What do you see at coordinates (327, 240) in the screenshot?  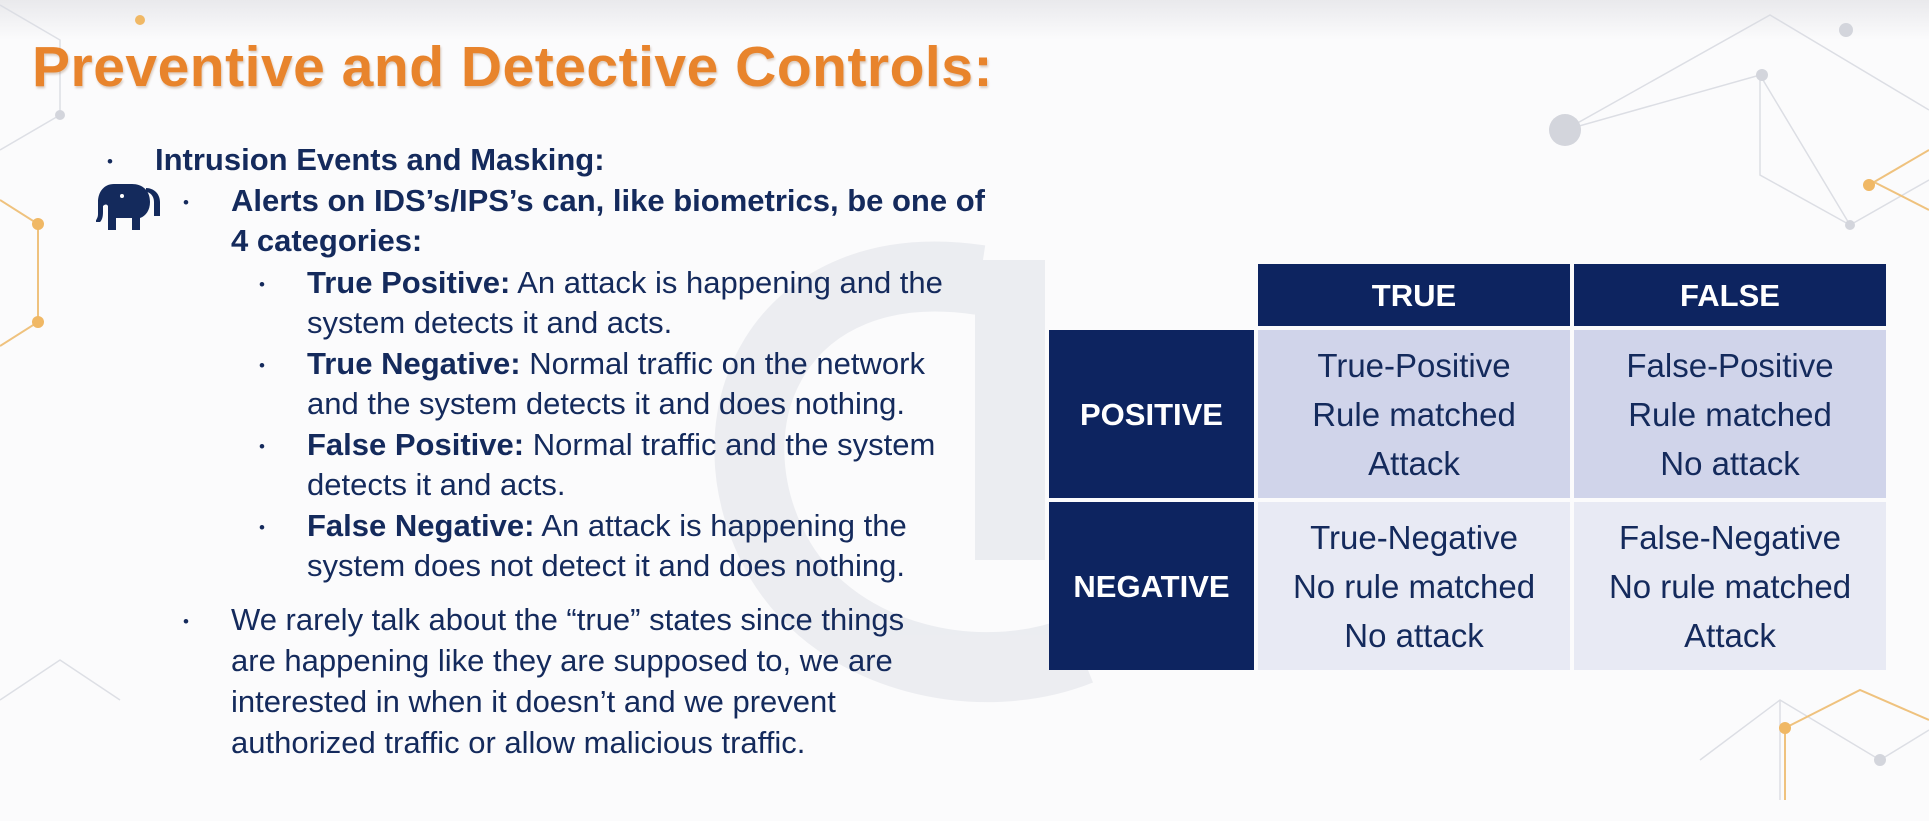 I see `alerts-line-2: 4 categories:` at bounding box center [327, 240].